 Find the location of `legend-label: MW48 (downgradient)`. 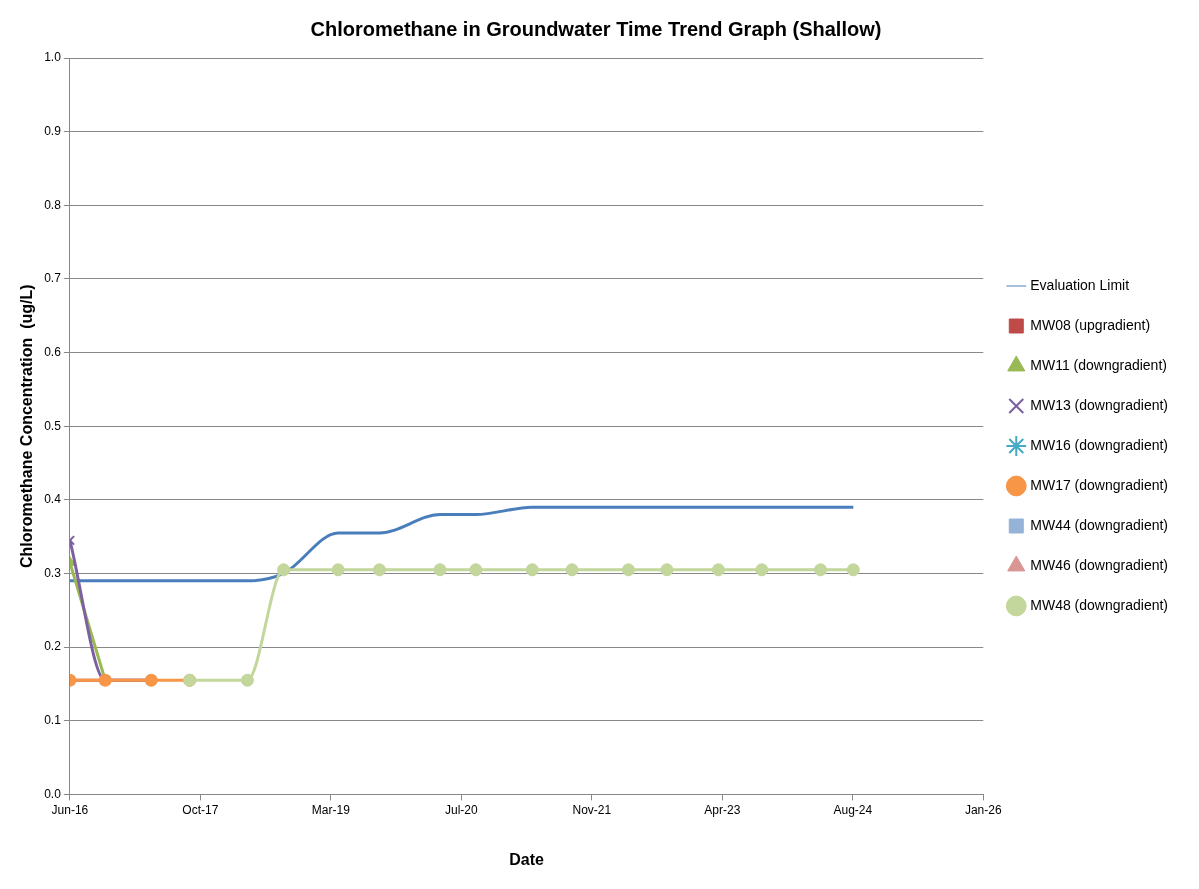

legend-label: MW48 (downgradient) is located at coordinates (1099, 604).